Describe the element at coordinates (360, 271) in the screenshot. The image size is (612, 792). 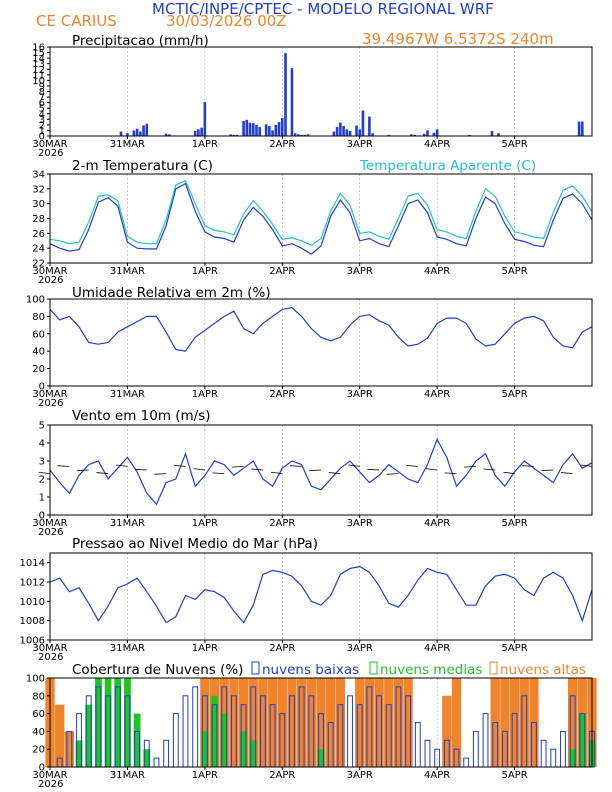
I see `temp-xtick-label: 3APR` at that location.